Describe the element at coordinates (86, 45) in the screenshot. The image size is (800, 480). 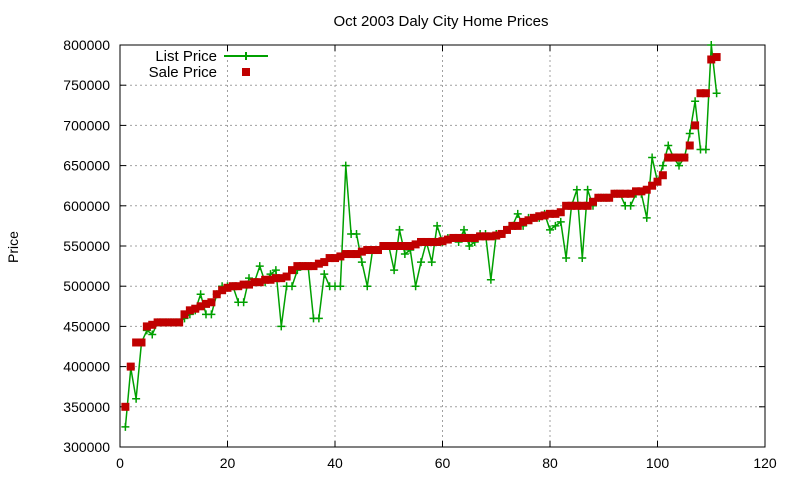
I see `y-tick-label: 800000` at that location.